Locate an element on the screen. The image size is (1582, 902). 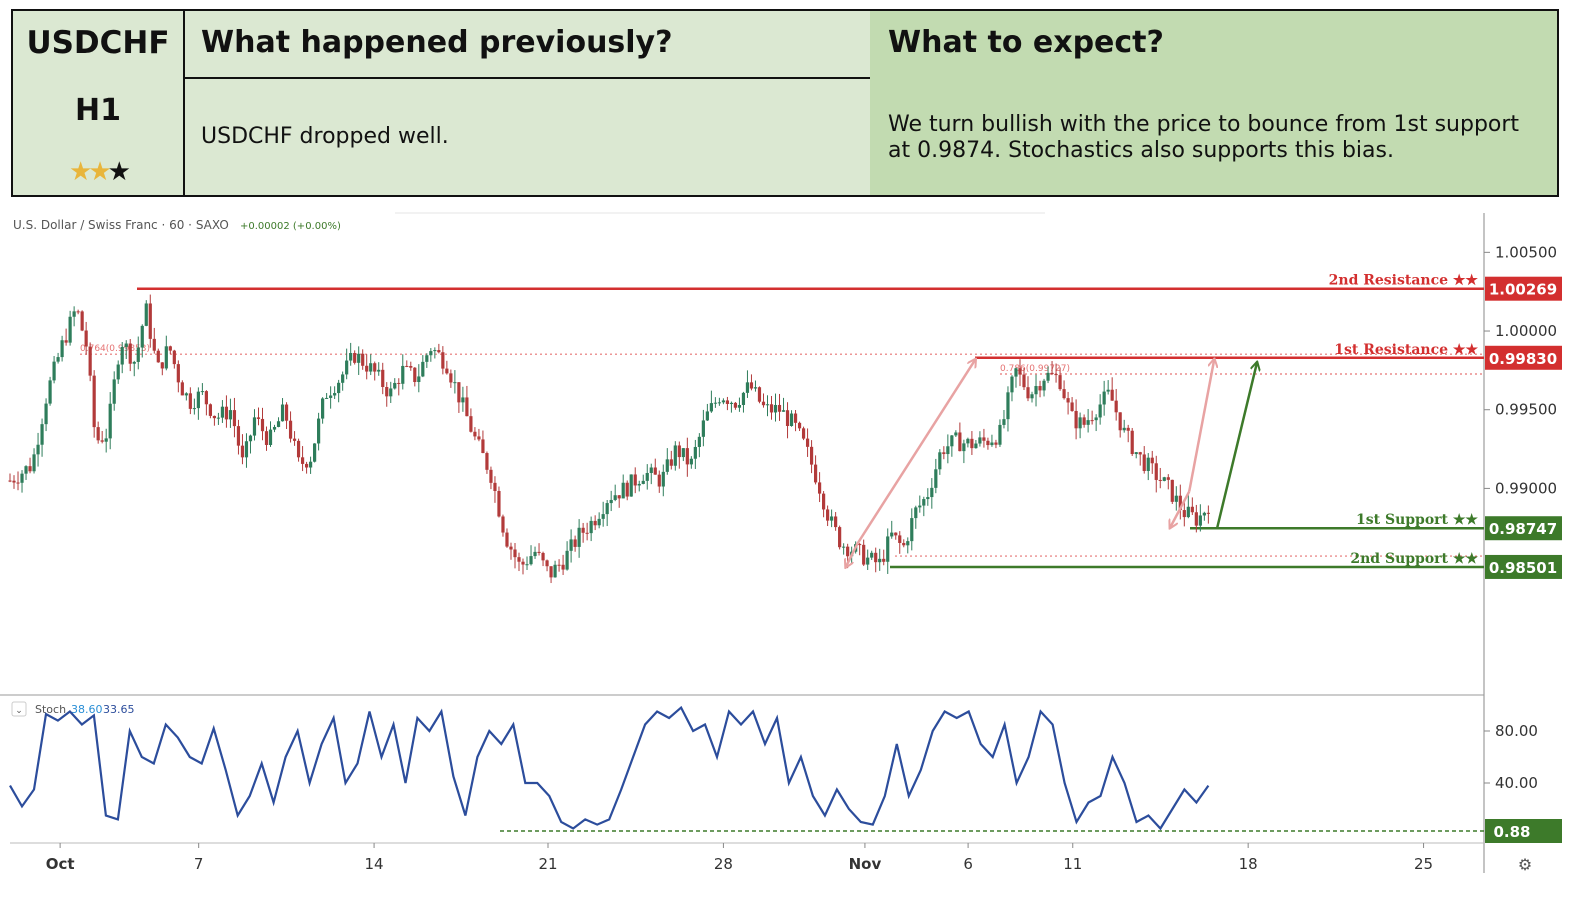
stoch-level-badge is located at coordinates (1523, 831).